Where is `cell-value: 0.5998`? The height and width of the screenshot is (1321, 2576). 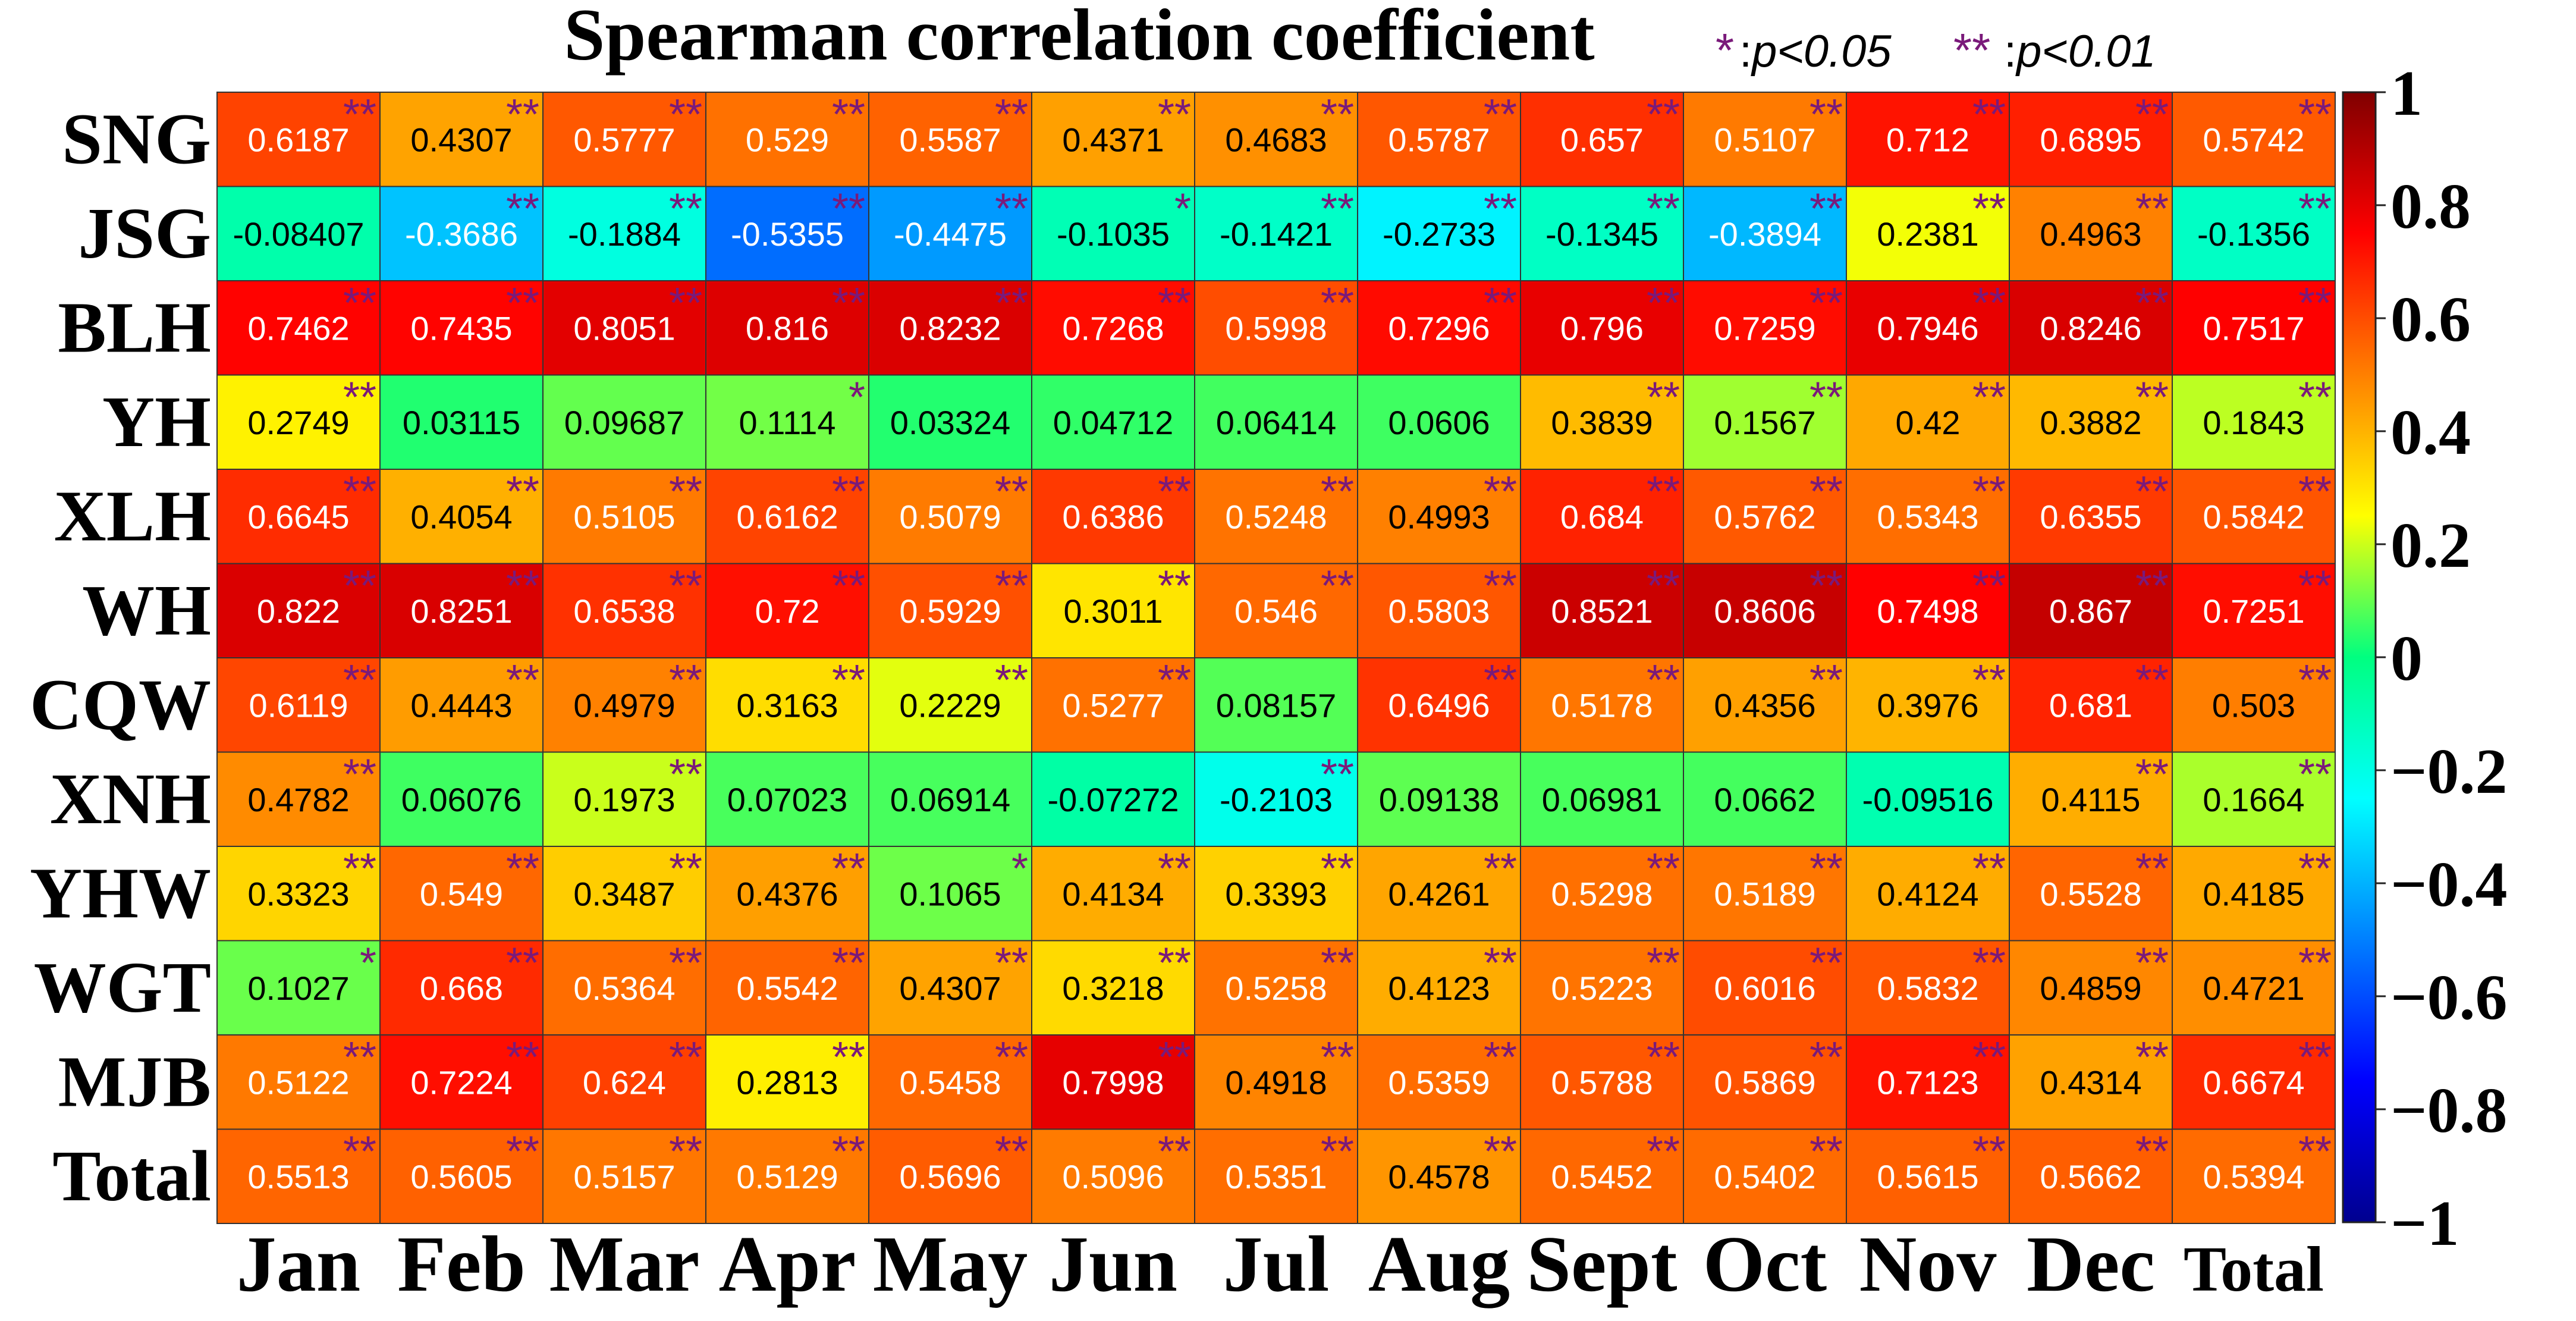
cell-value: 0.5998 is located at coordinates (1276, 328).